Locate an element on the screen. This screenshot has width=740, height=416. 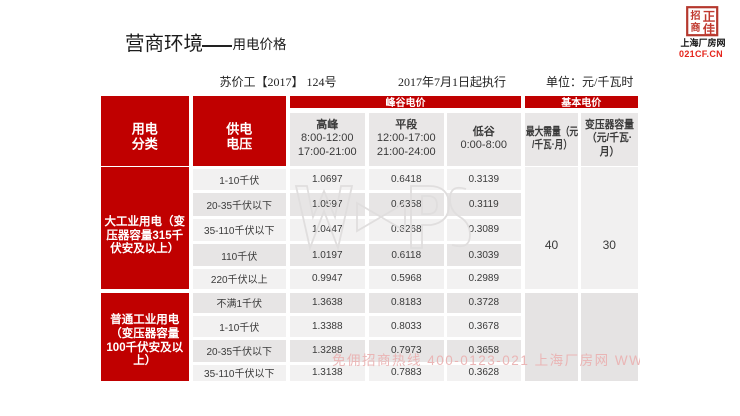
svg-text: 佳 is located at coordinates (709, 29).